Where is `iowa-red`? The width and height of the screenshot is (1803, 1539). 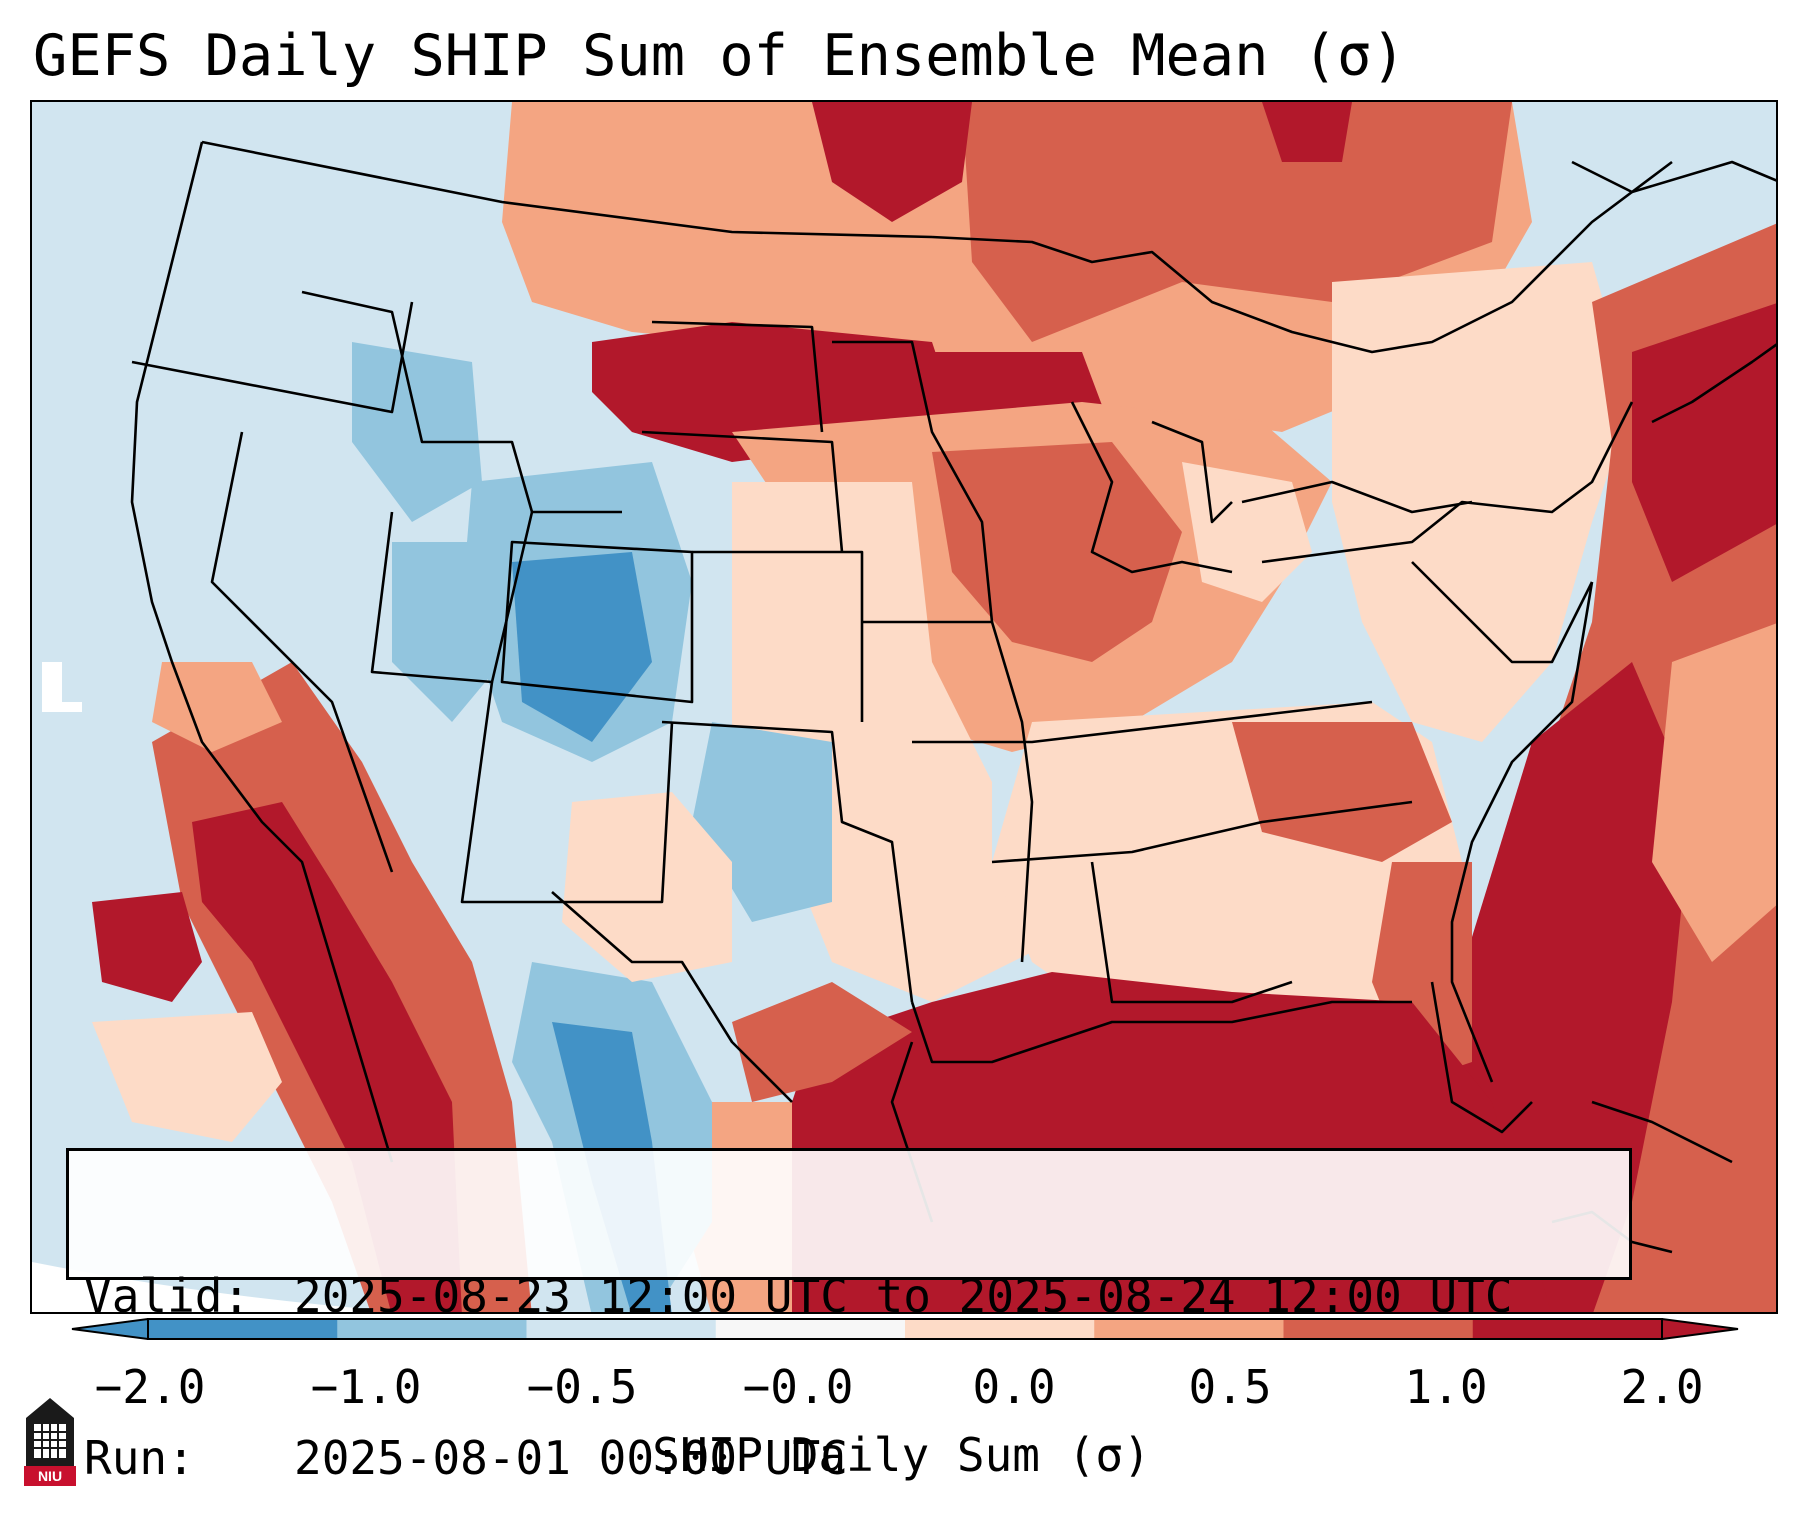
iowa-red is located at coordinates (1057, 552).